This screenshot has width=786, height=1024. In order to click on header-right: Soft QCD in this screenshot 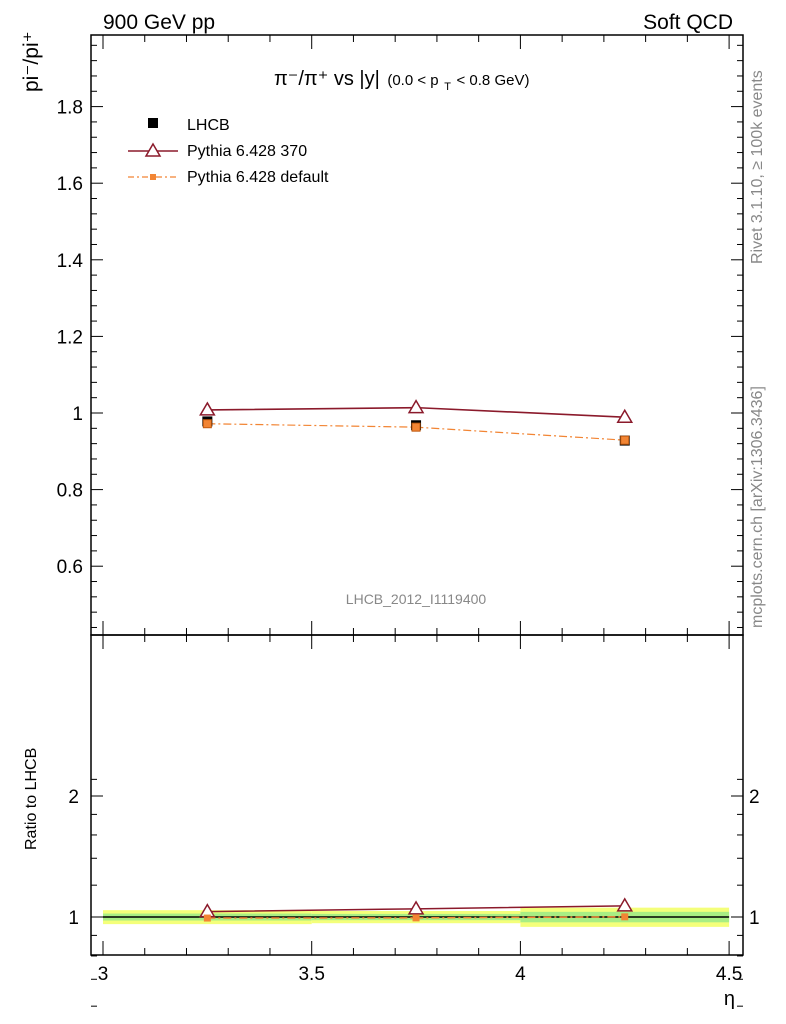, I will do `click(688, 22)`.